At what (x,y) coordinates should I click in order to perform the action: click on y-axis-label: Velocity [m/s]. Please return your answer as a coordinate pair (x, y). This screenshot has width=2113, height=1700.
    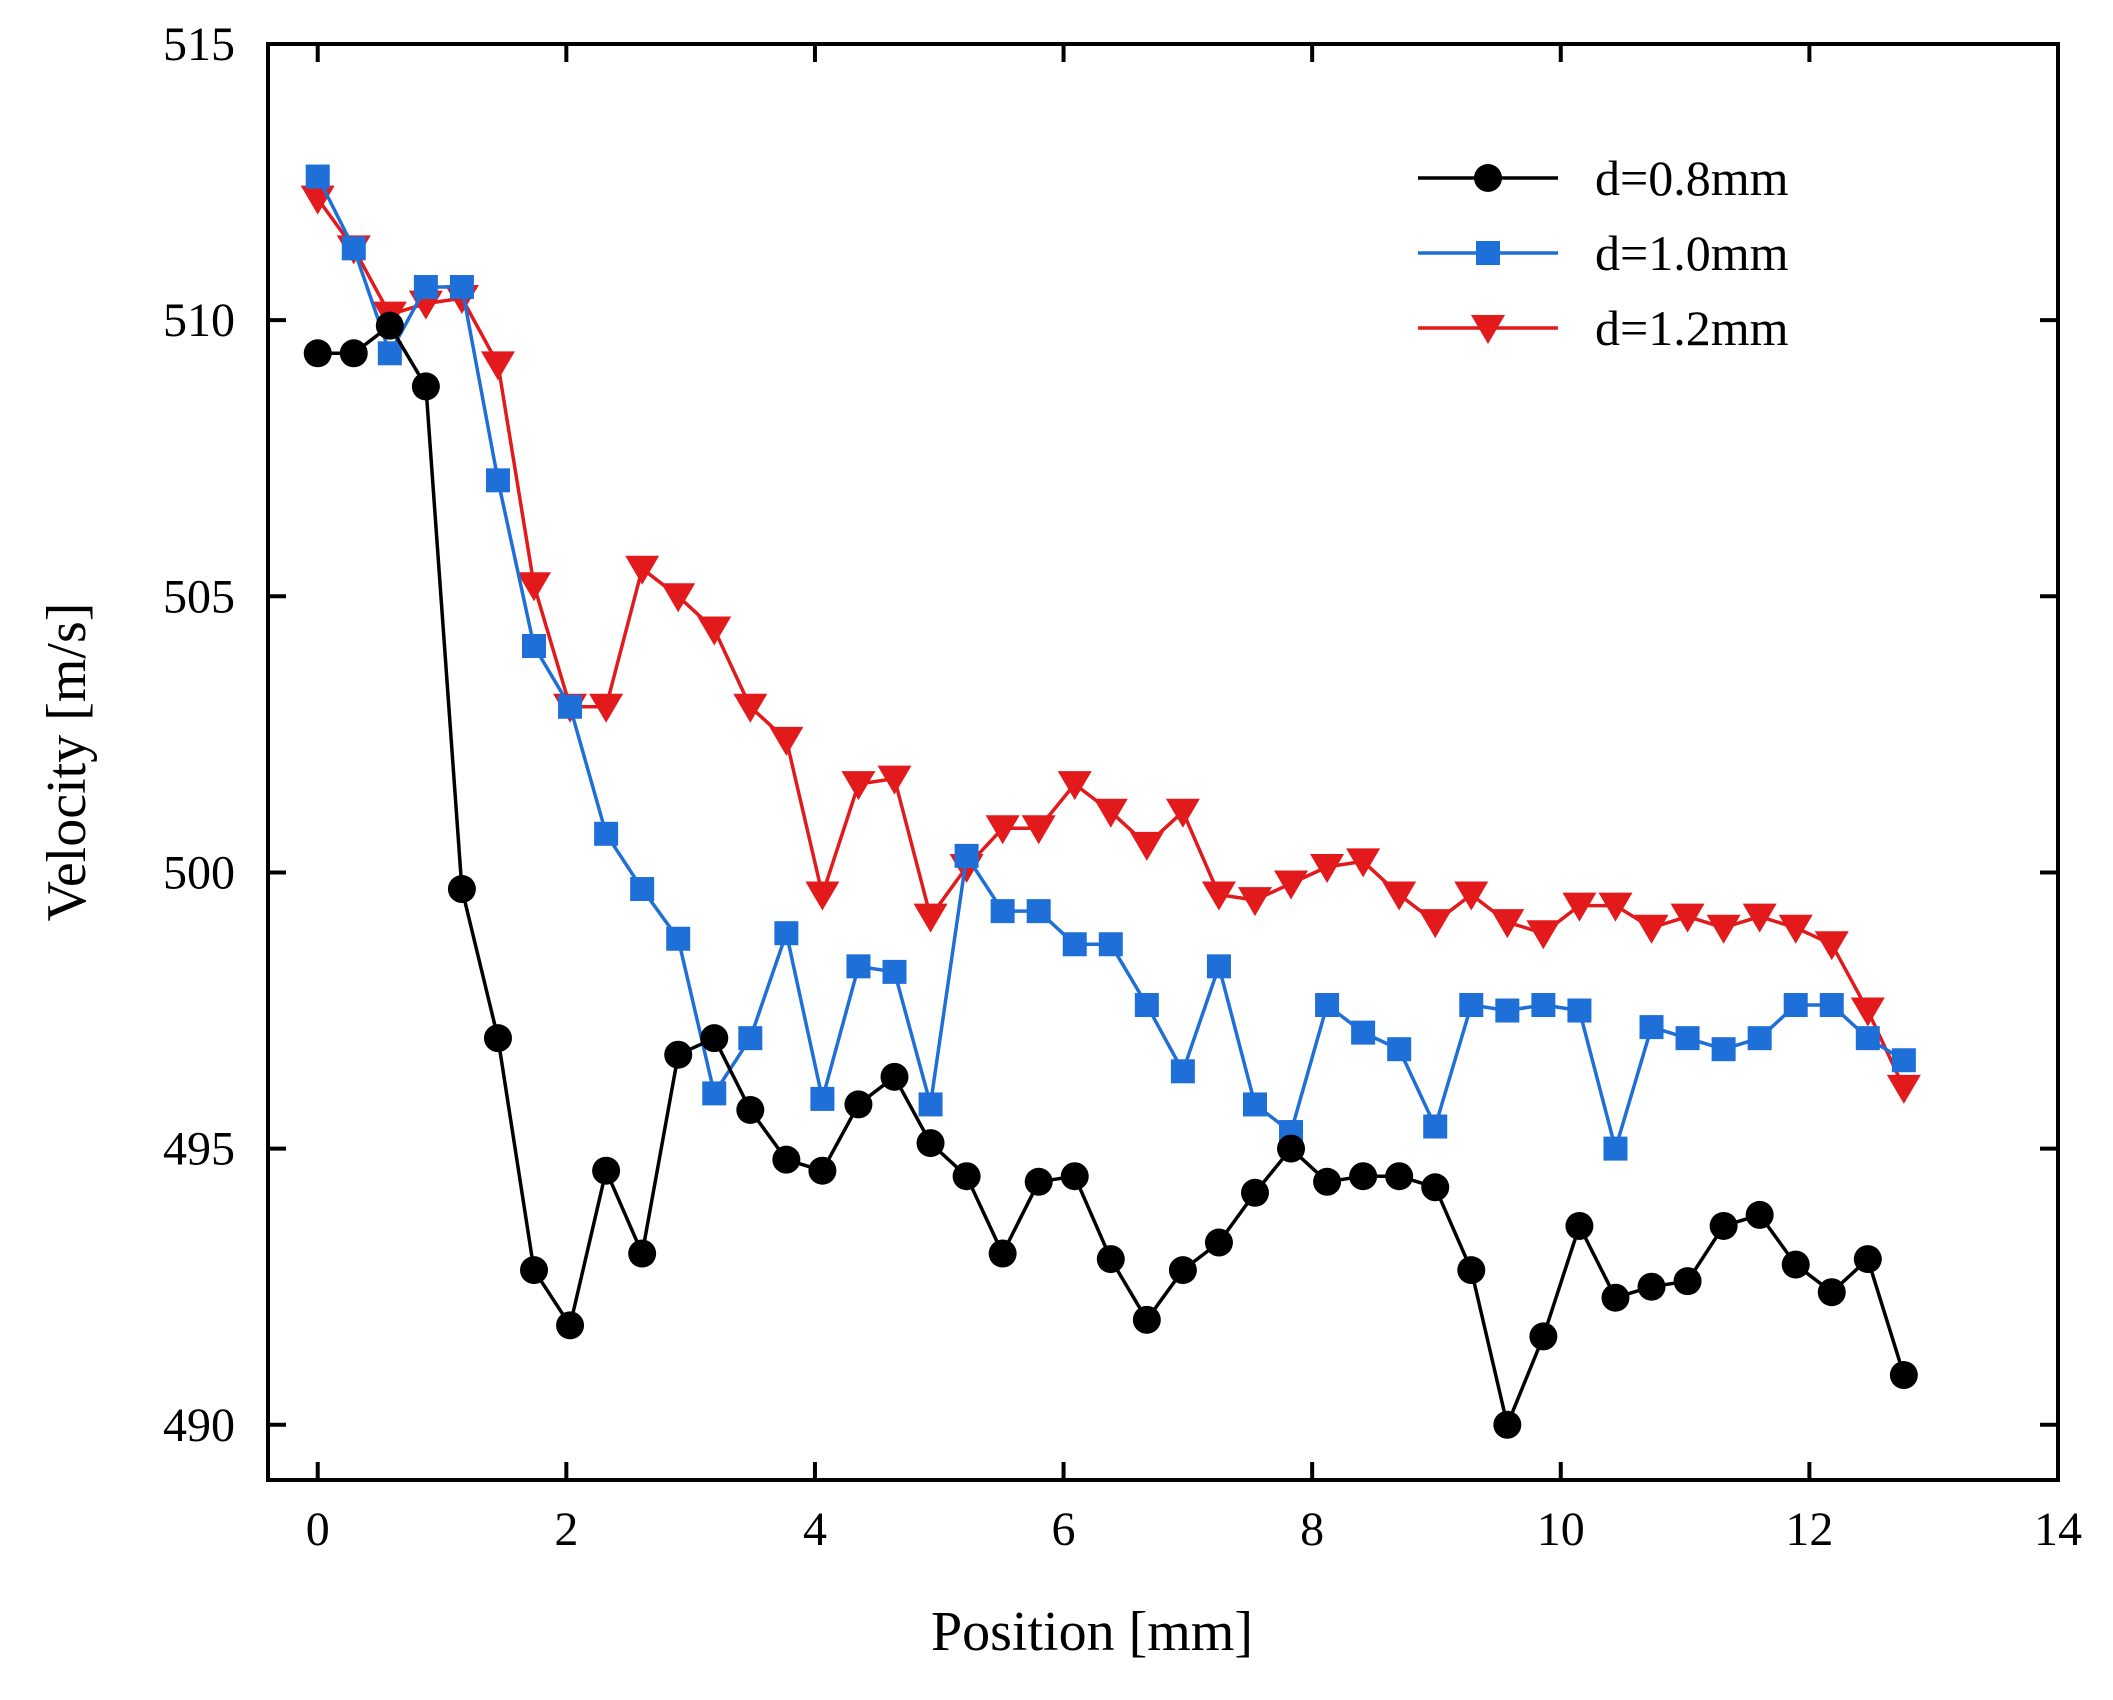
    Looking at the image, I should click on (67, 762).